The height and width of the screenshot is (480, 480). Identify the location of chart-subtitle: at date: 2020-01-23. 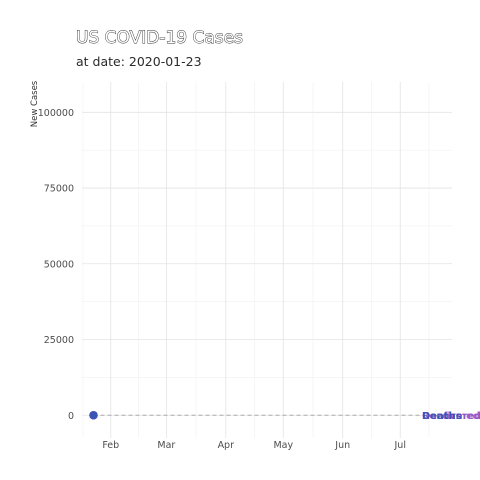
(139, 61).